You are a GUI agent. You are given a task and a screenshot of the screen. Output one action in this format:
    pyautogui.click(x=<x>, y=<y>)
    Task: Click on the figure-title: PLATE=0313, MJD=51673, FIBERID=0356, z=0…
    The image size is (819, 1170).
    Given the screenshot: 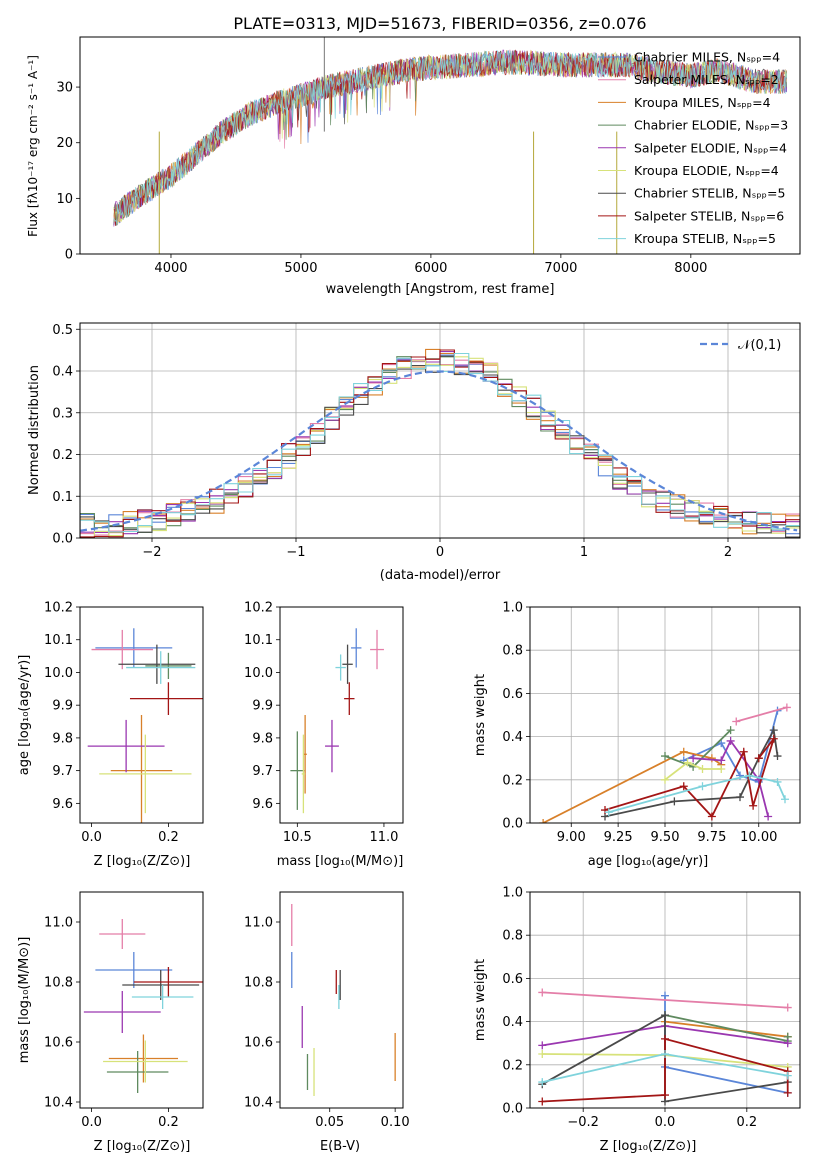 What is the action you would take?
    pyautogui.click(x=439, y=23)
    